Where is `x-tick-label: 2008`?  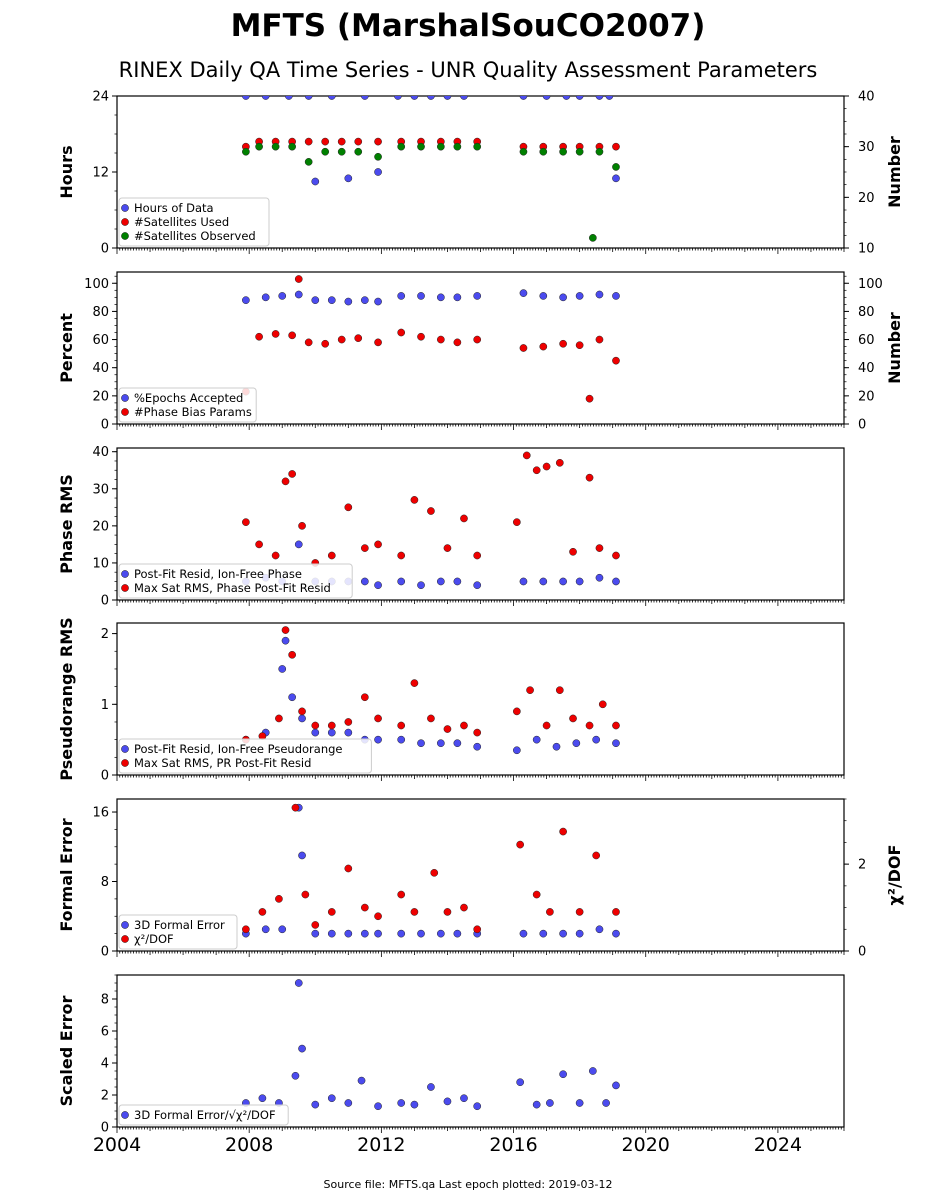 x-tick-label: 2008 is located at coordinates (249, 1145).